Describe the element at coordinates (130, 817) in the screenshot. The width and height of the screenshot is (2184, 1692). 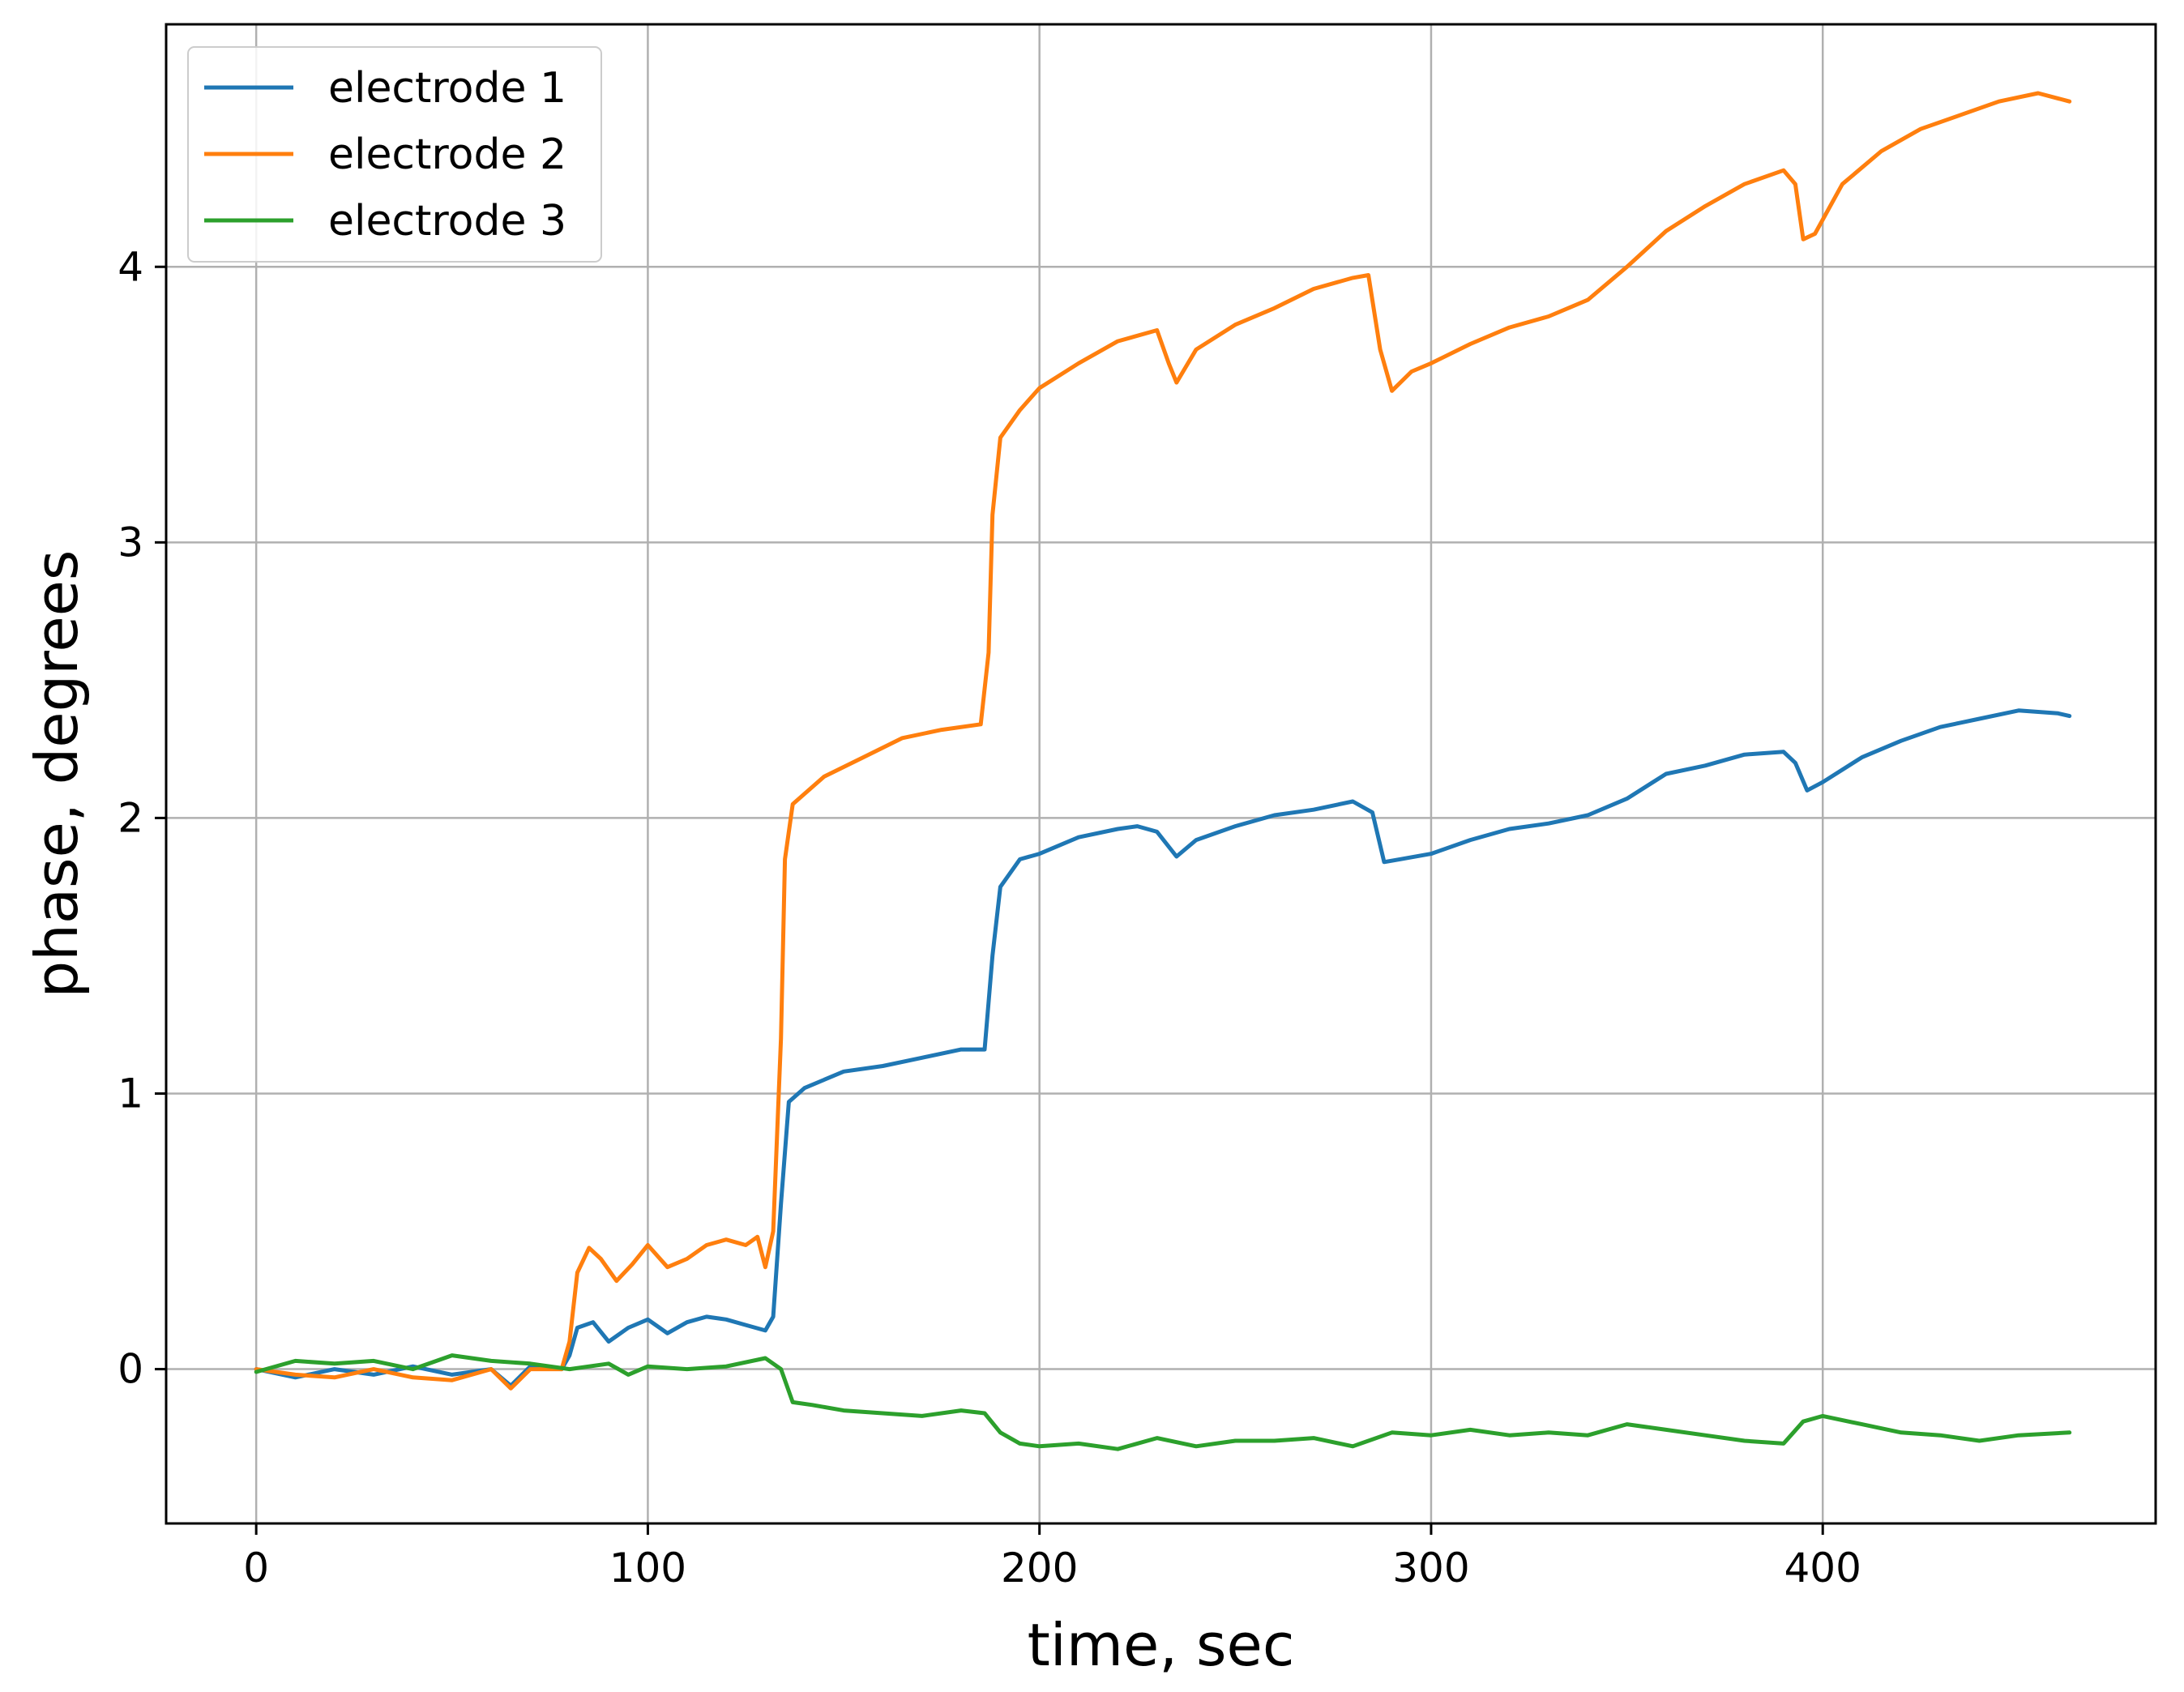
I see `y-tick-label: 2` at that location.